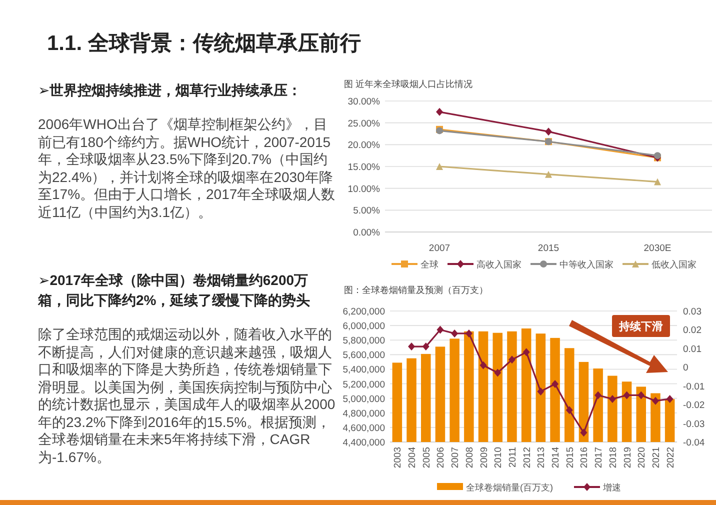  Describe the element at coordinates (692, 312) in the screenshot. I see `y2-tick-label: 0.03` at that location.